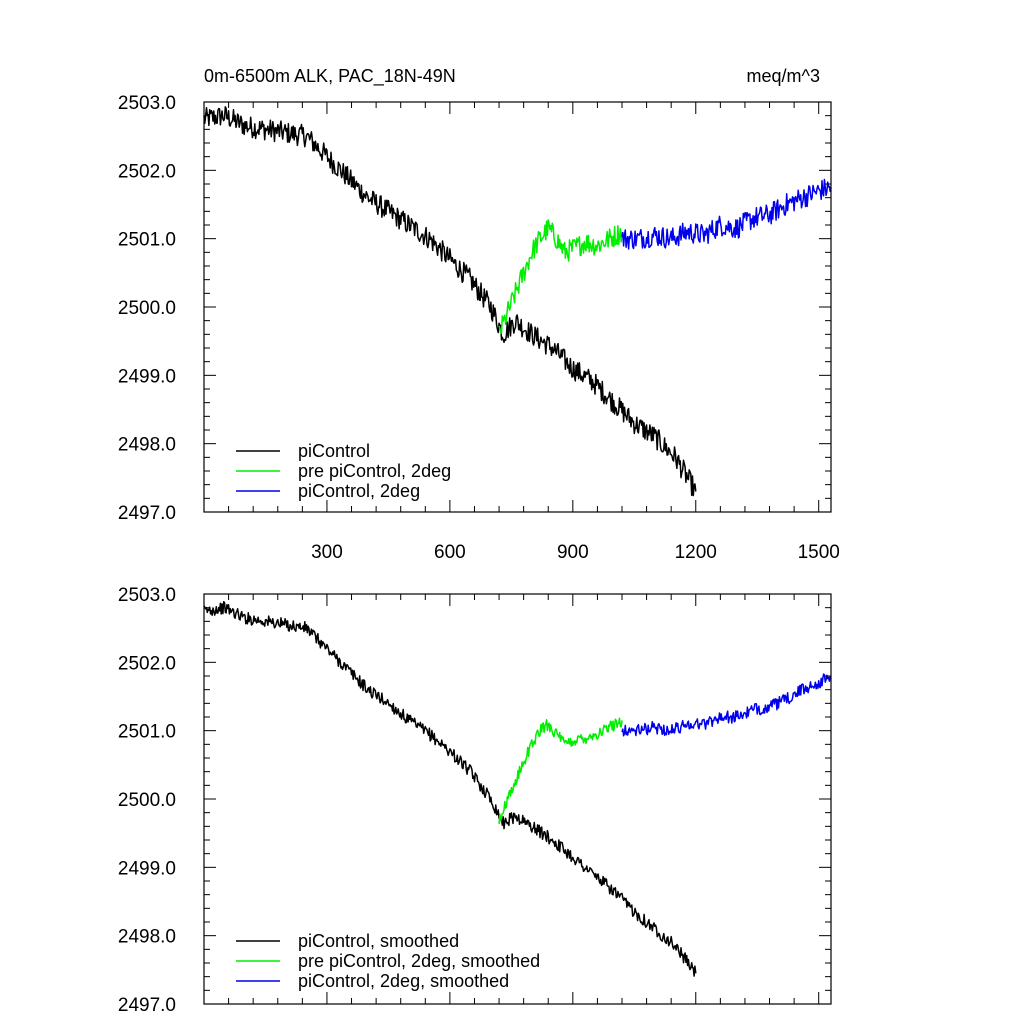  I want to click on bottom-y-tick-label: 2500.0, so click(147, 800).